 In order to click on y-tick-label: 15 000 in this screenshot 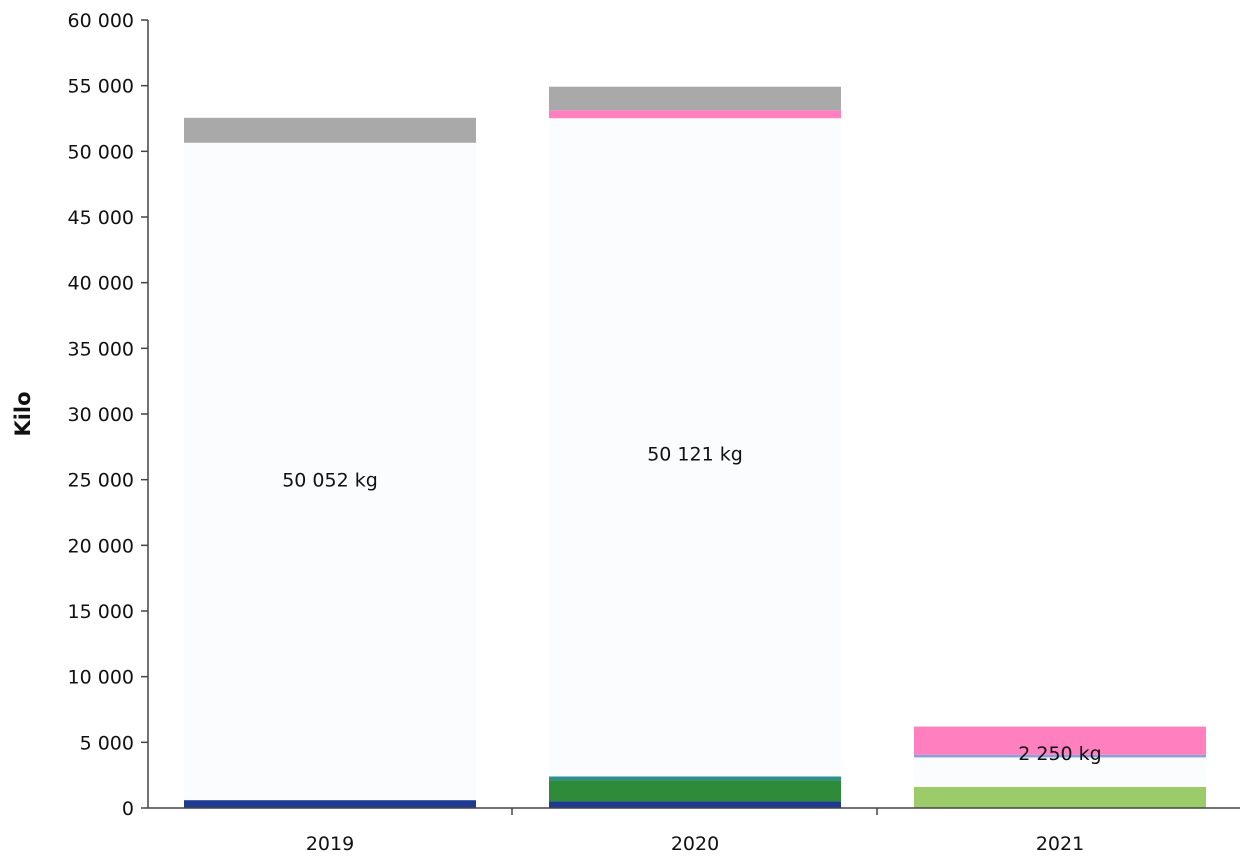, I will do `click(101, 612)`.